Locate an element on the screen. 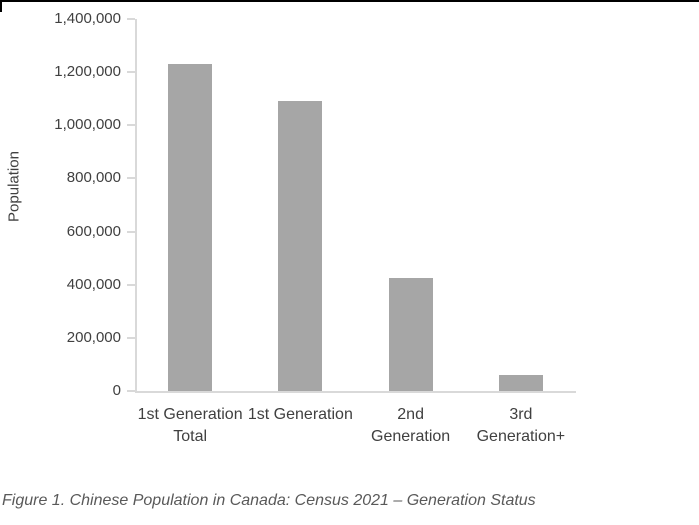  y-tick-label: 600,000 is located at coordinates (93, 231).